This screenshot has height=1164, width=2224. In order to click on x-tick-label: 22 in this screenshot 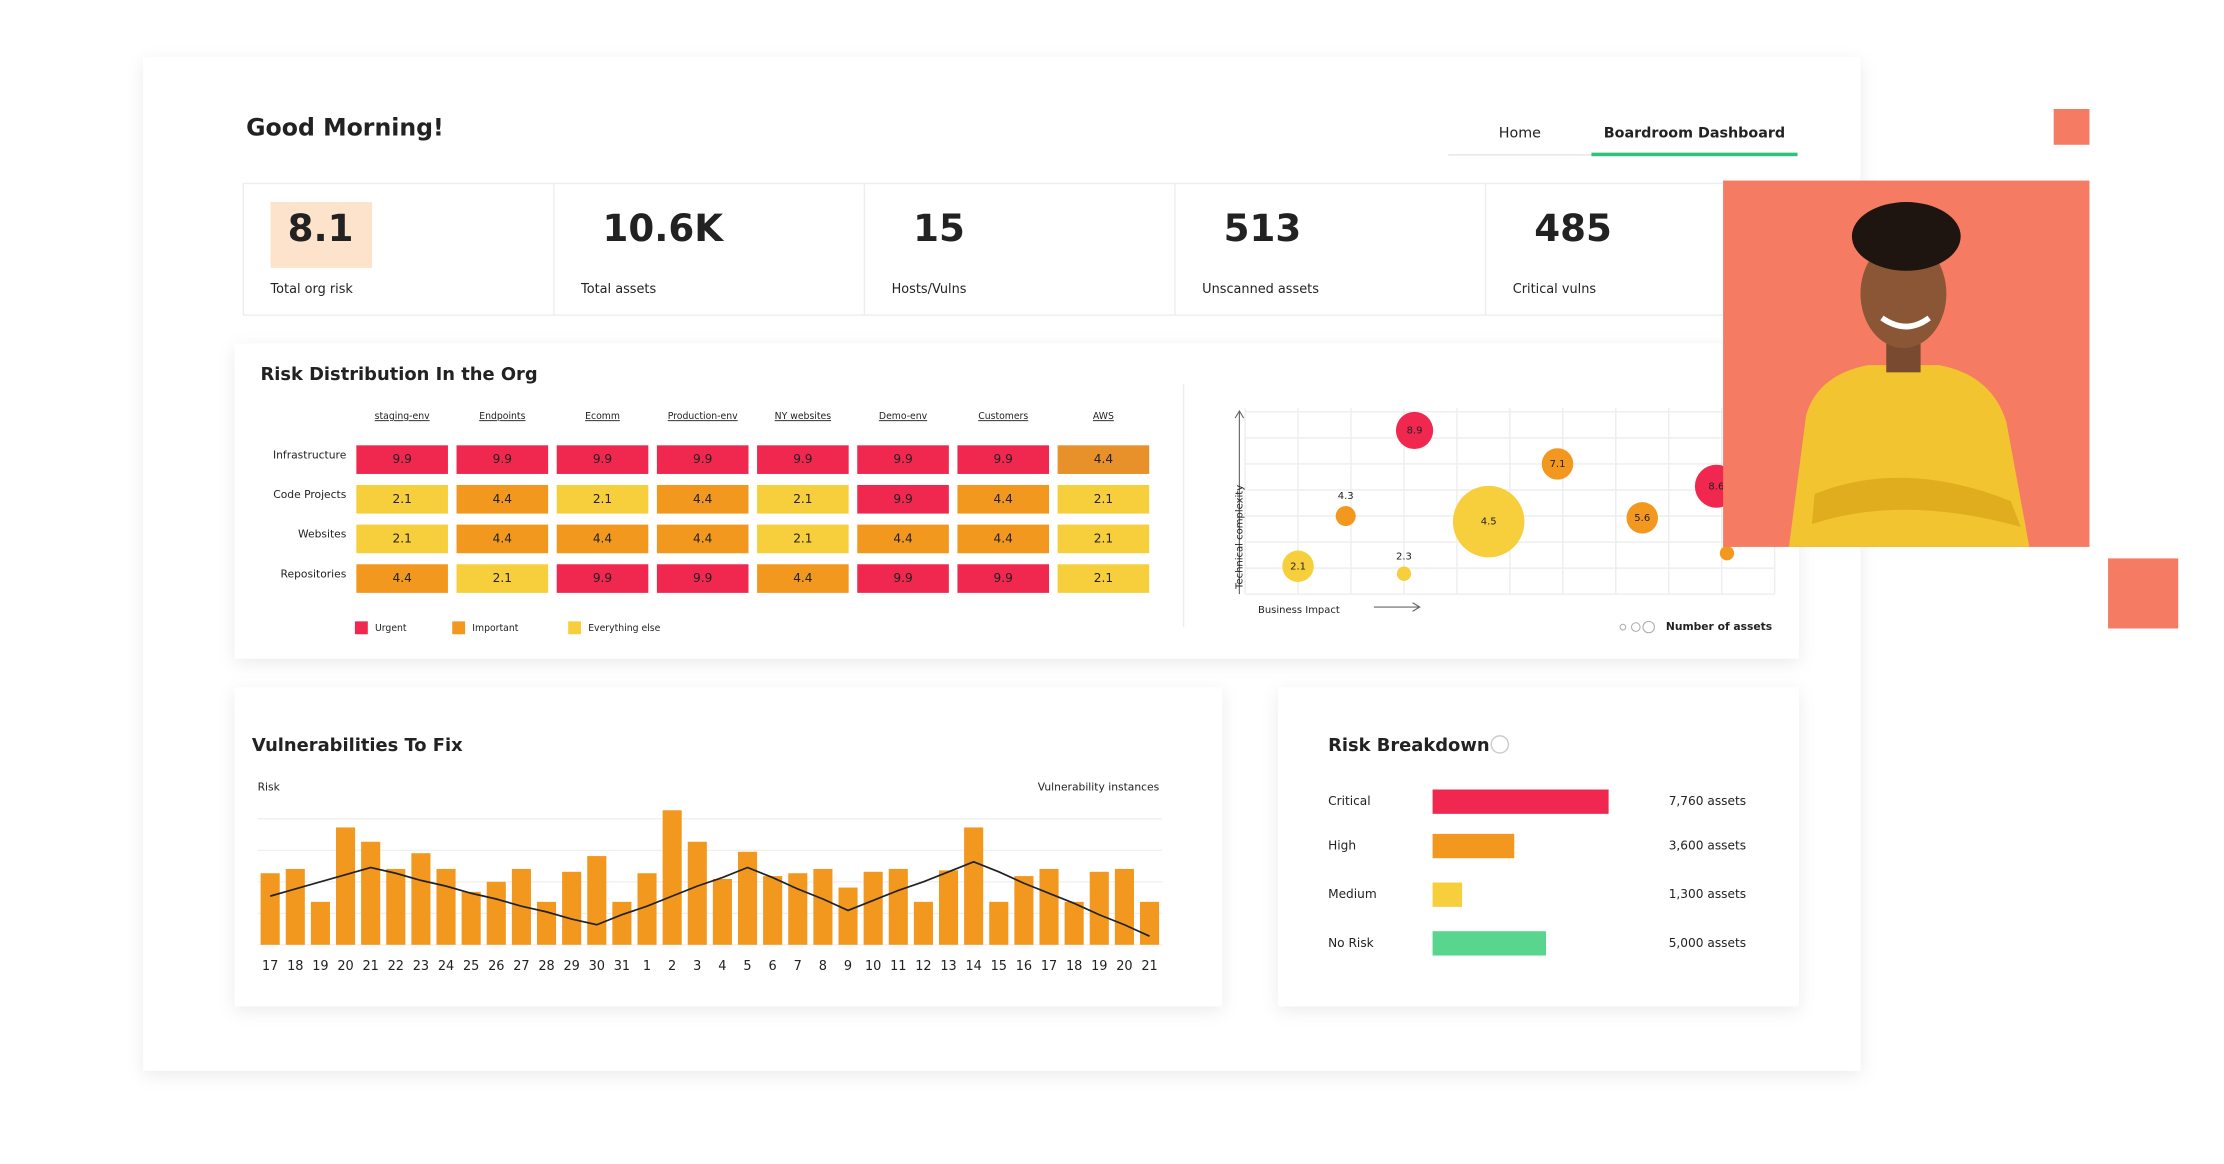, I will do `click(396, 966)`.